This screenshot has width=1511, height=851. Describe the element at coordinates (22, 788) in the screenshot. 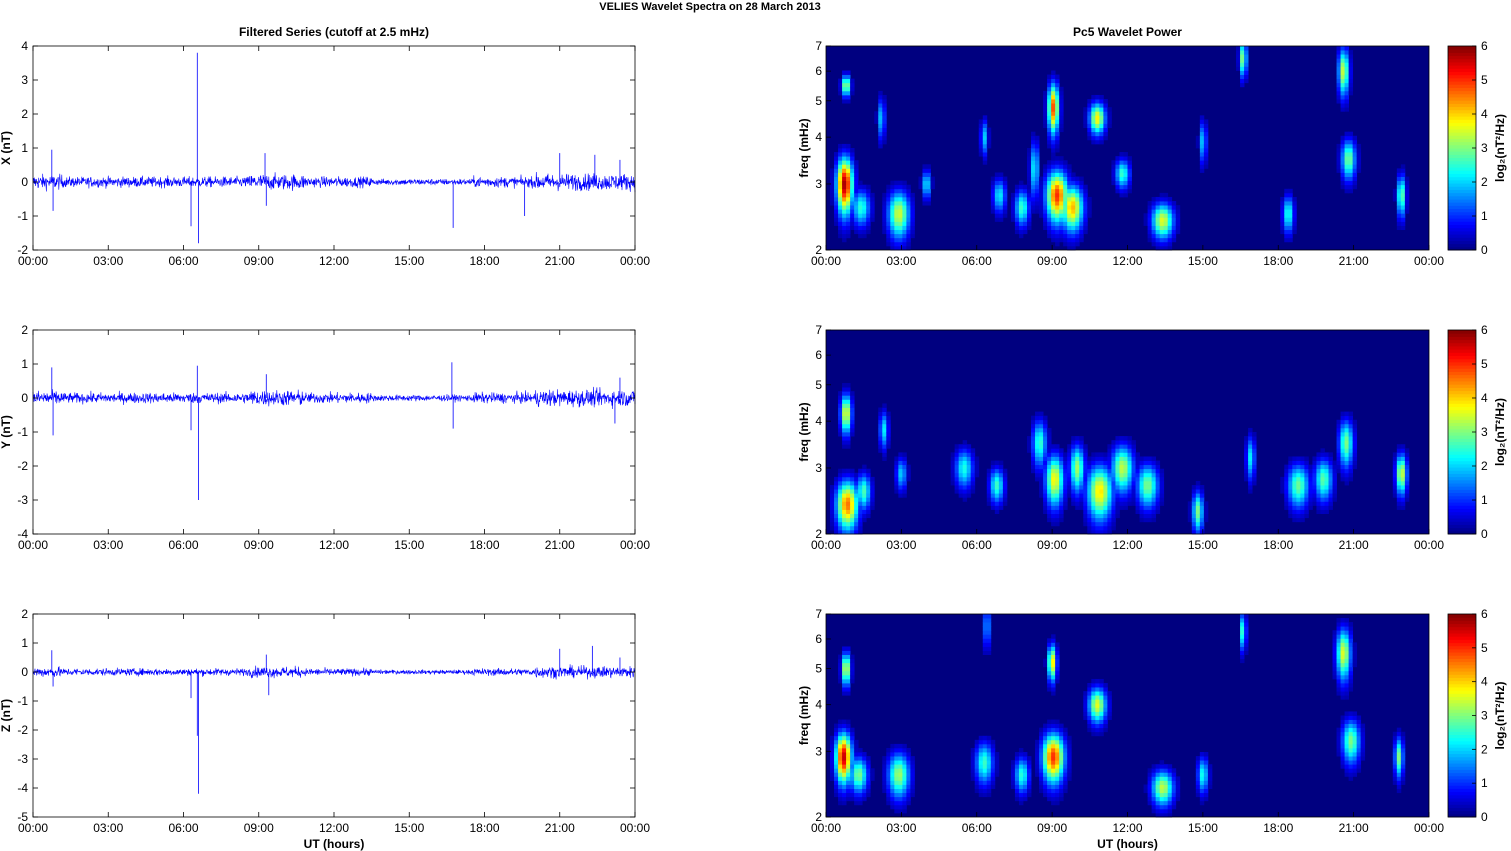

I see `y-tick-label: -4` at that location.